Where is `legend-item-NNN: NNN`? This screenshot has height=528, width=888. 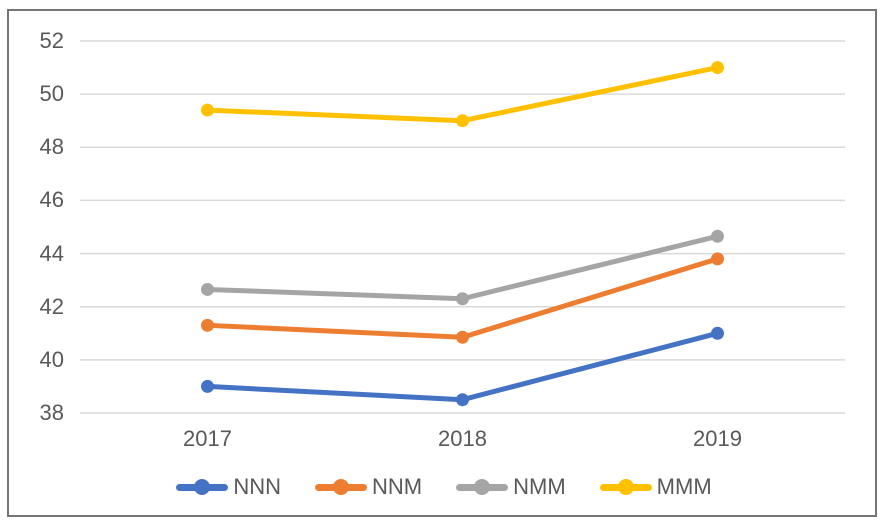 legend-item-NNN: NNN is located at coordinates (228, 487).